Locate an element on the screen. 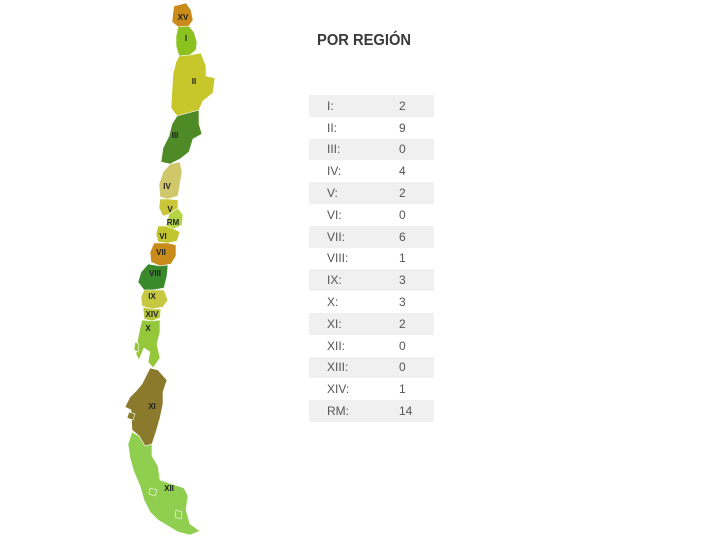 The width and height of the screenshot is (720, 540). map-label-xv: XV is located at coordinates (183, 17).